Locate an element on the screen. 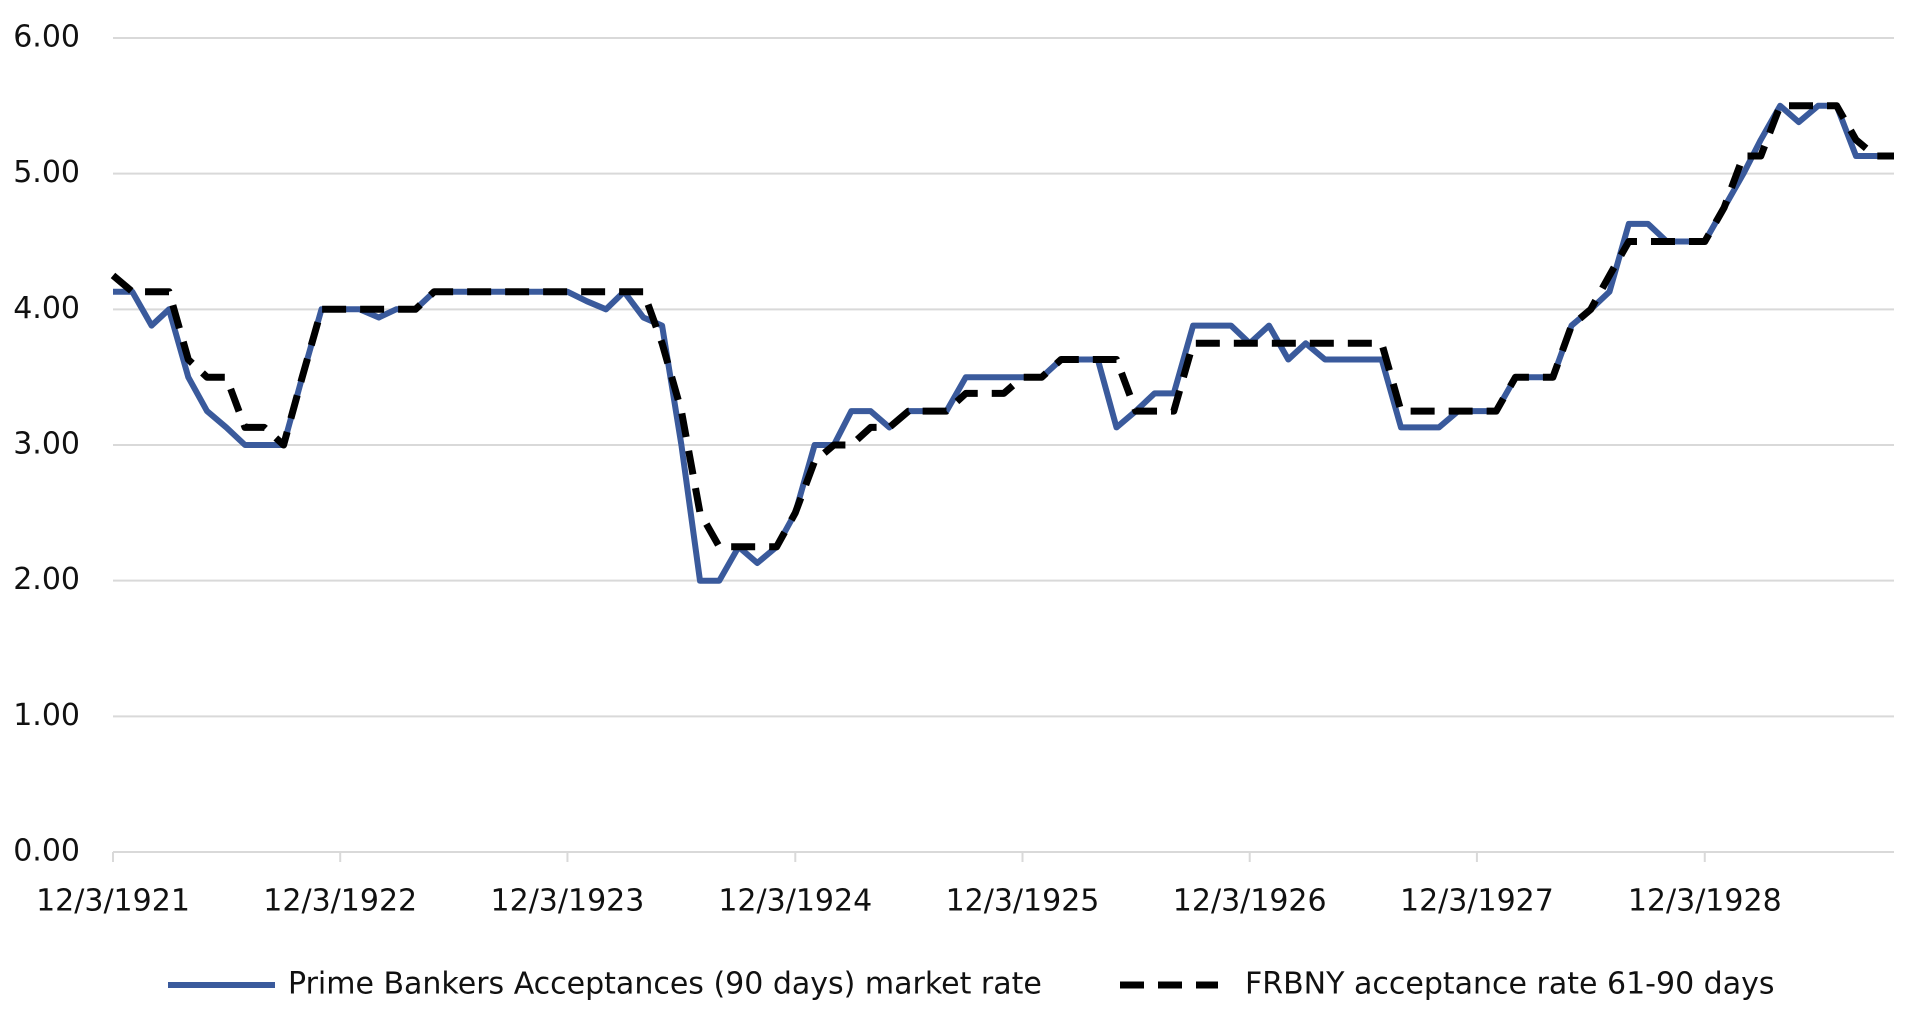 The width and height of the screenshot is (1910, 1034). x-tick-label: 12/3/1928 is located at coordinates (1705, 901).